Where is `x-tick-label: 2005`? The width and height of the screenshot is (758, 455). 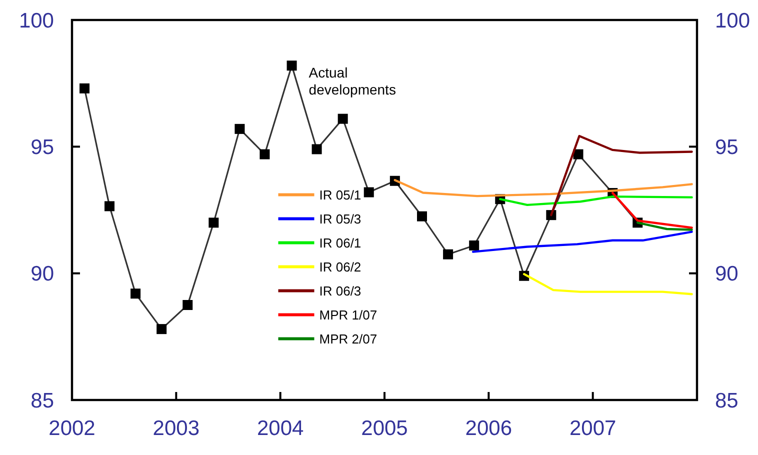 x-tick-label: 2005 is located at coordinates (384, 428).